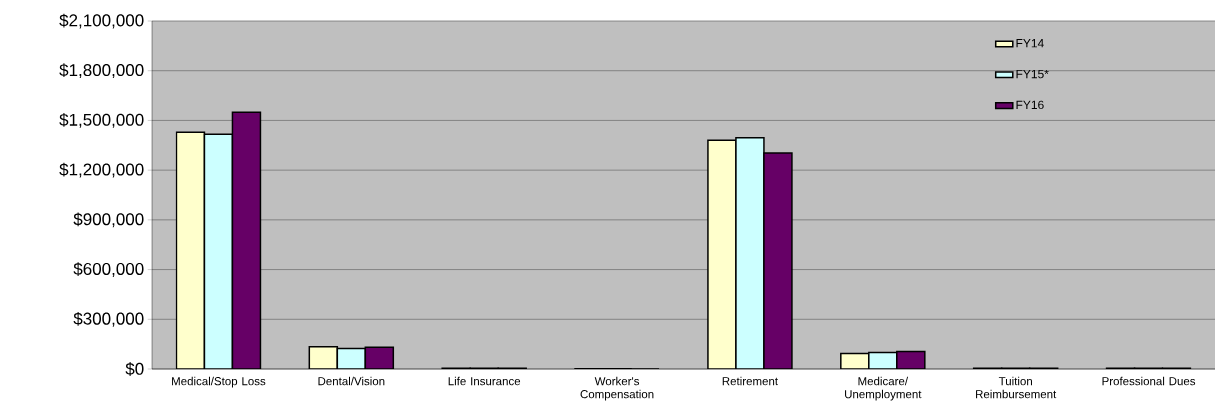 The image size is (1220, 413). I want to click on x-tick-label: Worker's Compensation, so click(617, 388).